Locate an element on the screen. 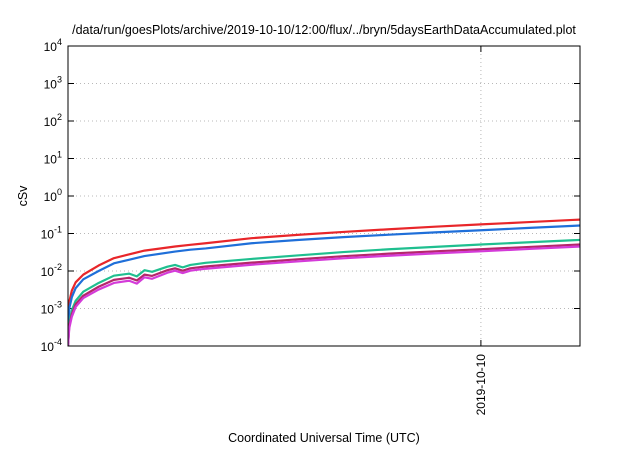 The height and width of the screenshot is (453, 640). x-tick-label: 2019-10-10 is located at coordinates (481, 385).